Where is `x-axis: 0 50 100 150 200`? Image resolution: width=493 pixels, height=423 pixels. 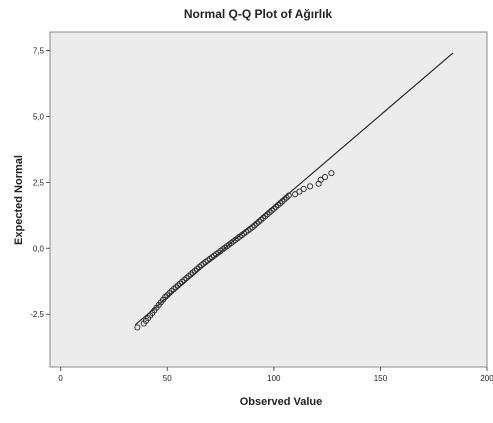
x-axis: 0 50 100 150 200 is located at coordinates (275, 375).